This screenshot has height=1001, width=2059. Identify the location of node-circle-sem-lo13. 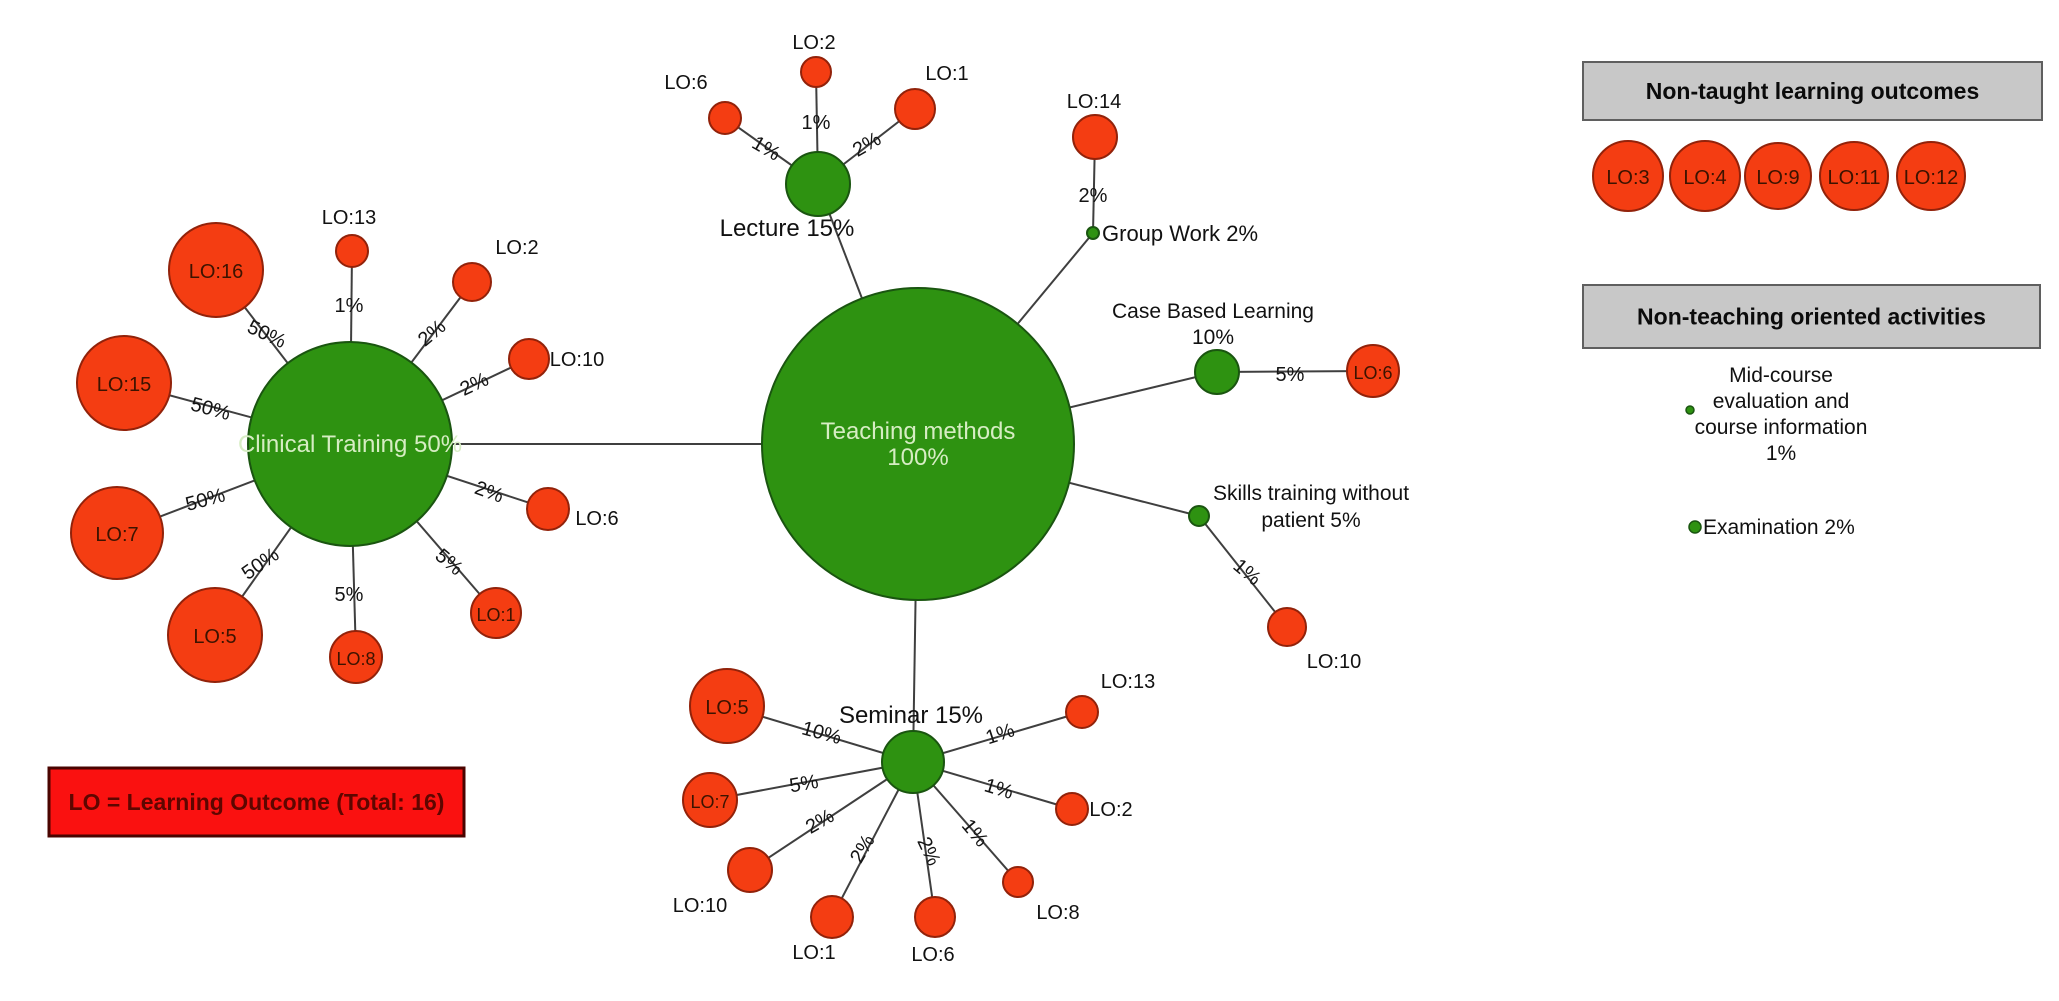
(1082, 712).